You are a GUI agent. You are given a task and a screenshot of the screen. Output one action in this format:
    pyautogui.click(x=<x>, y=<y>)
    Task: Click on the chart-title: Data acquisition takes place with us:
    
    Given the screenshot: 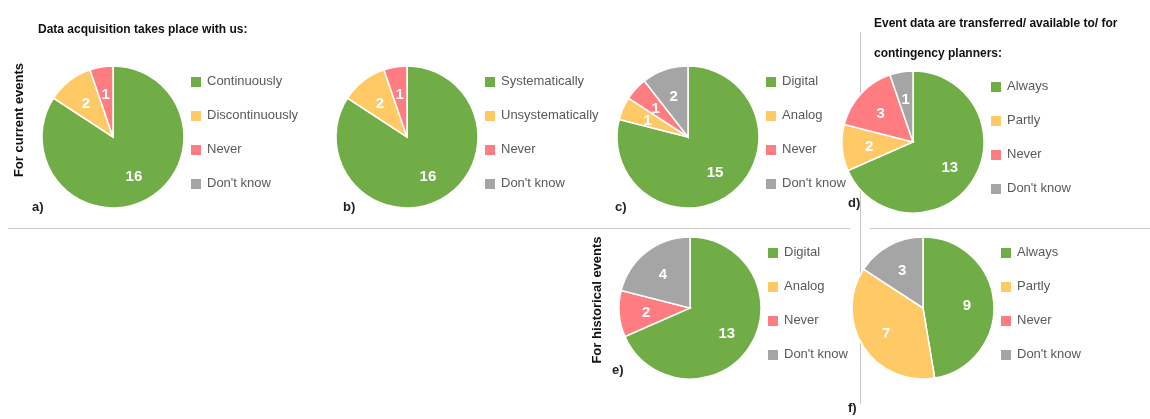 What is the action you would take?
    pyautogui.click(x=143, y=29)
    